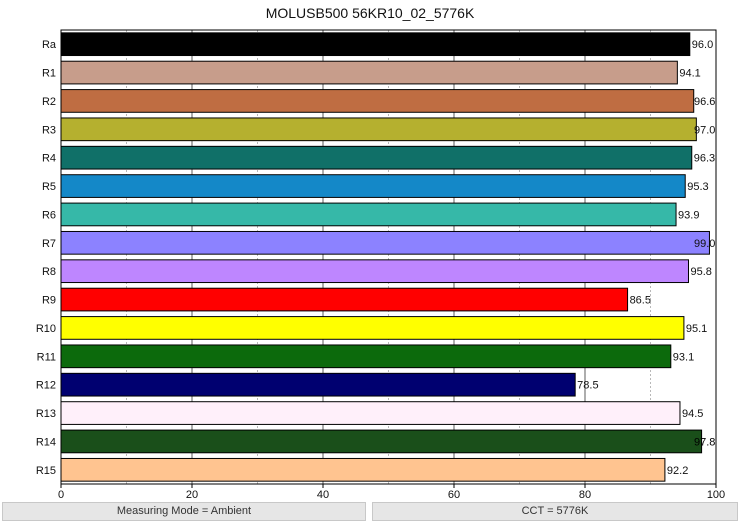 The width and height of the screenshot is (740, 521). What do you see at coordinates (587, 386) in the screenshot?
I see `value-label-r12: 78.5` at bounding box center [587, 386].